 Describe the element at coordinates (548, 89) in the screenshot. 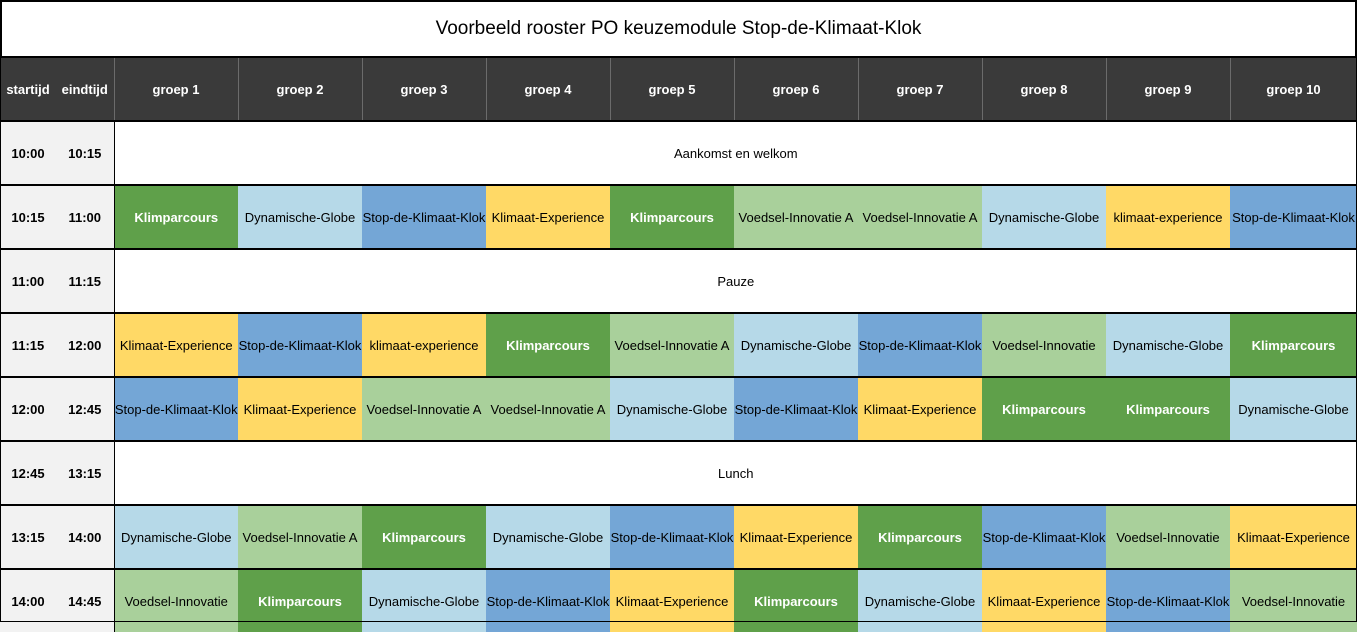

I see `header-group-4: groep 4` at that location.